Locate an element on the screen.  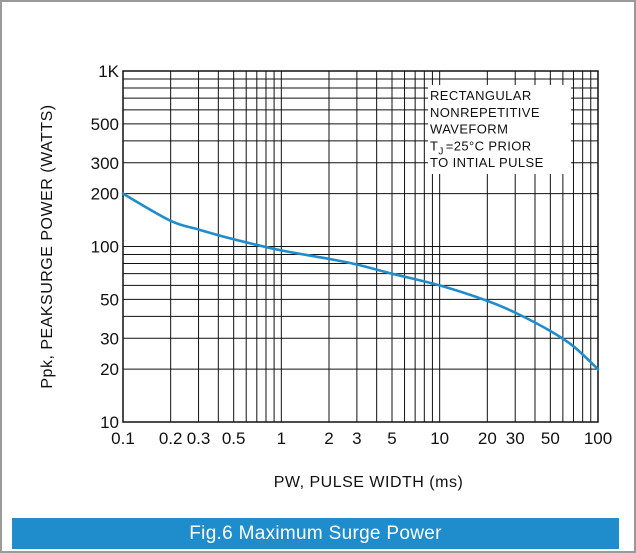
annotation-line: TO INTIAL PULSE is located at coordinates (487, 162).